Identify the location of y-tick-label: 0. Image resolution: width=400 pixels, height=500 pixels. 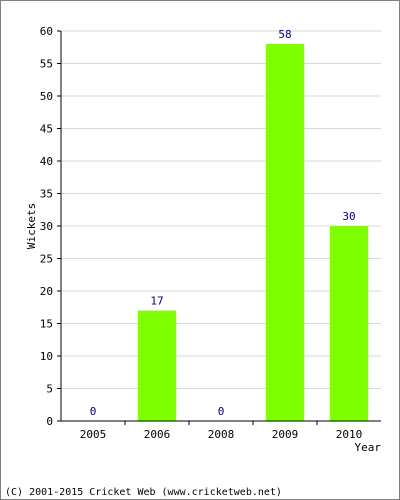
(49, 421).